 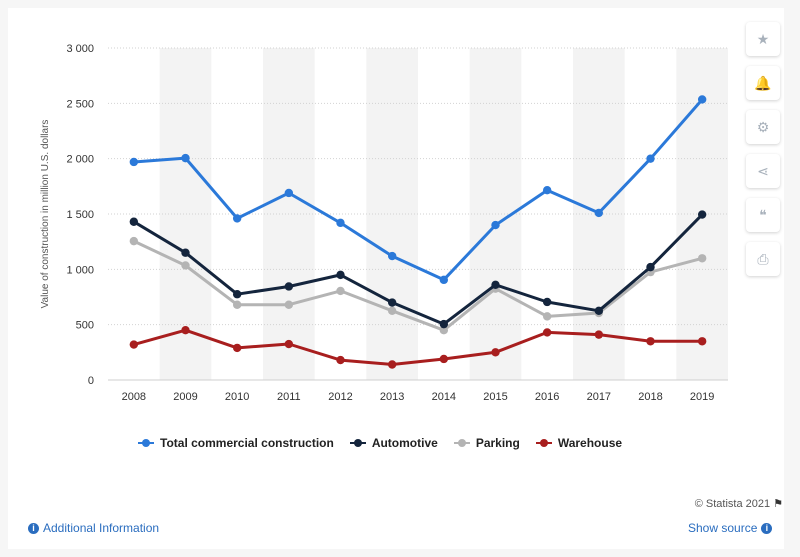 I want to click on additional-information-link: i Additional Information, so click(x=93, y=528).